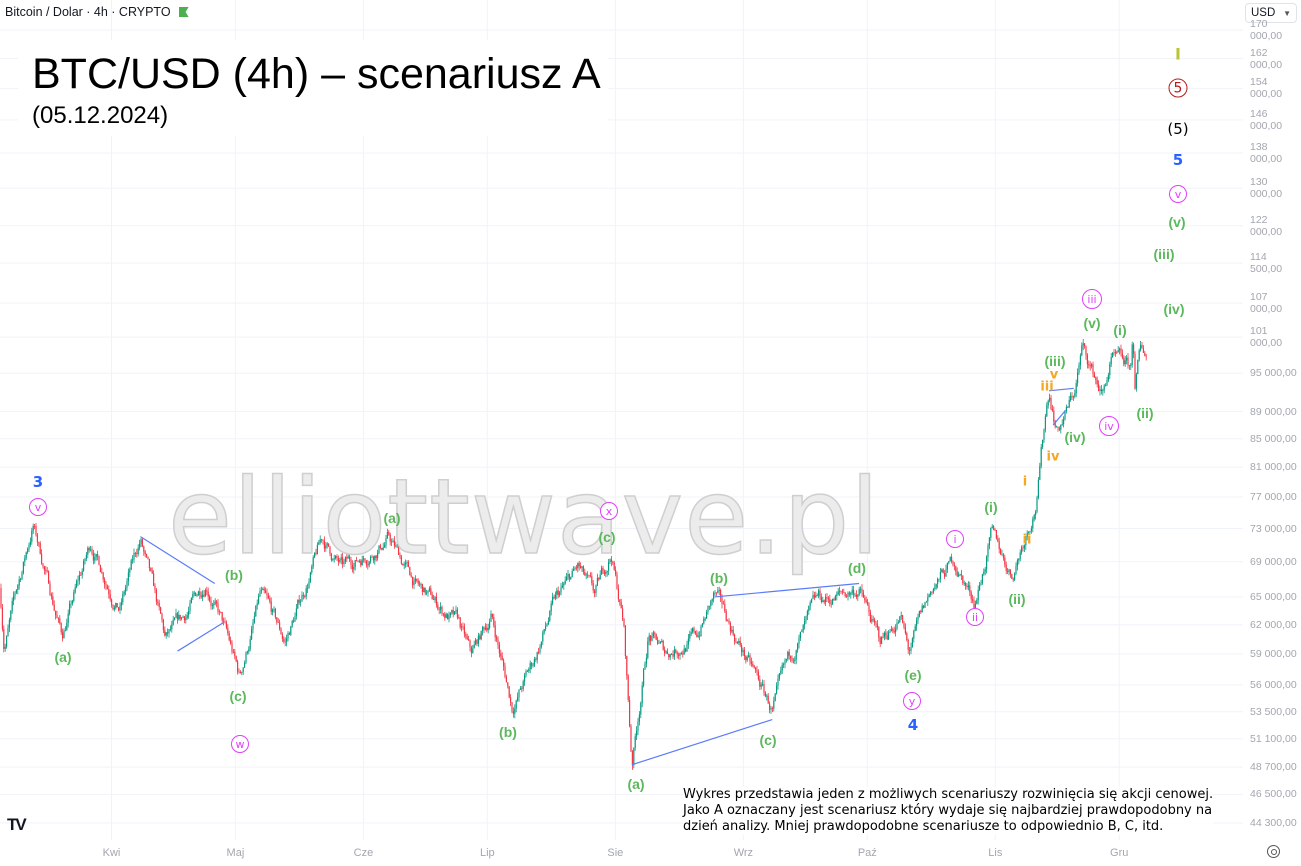 The height and width of the screenshot is (866, 1301). I want to click on price-tick-label: 51 100,00, so click(1273, 738).